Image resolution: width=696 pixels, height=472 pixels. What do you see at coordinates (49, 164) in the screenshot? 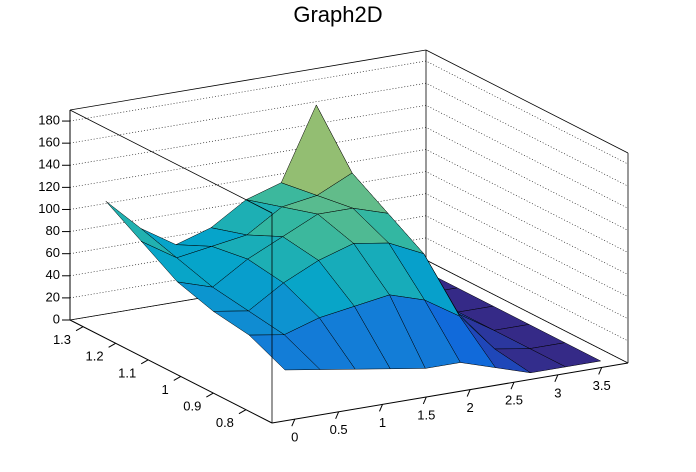
I see `z-tick-label: 140` at bounding box center [49, 164].